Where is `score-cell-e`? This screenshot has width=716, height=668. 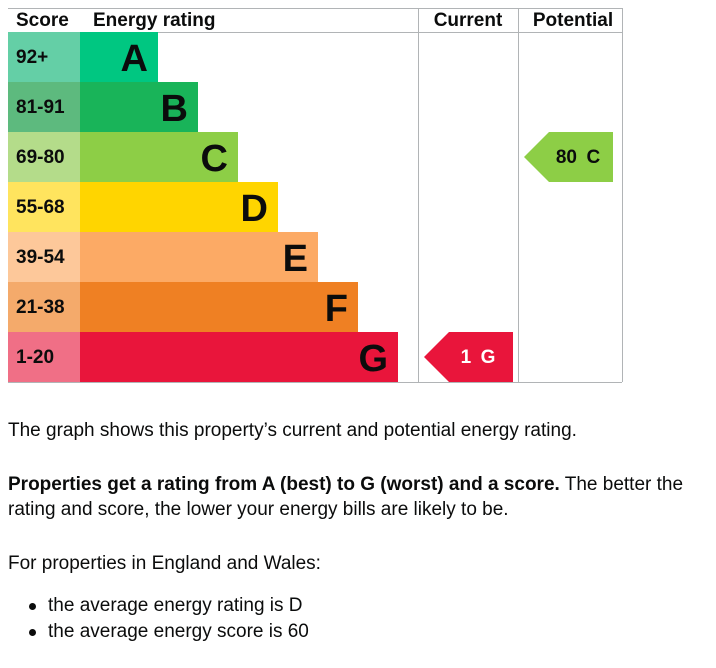 score-cell-e is located at coordinates (44, 257).